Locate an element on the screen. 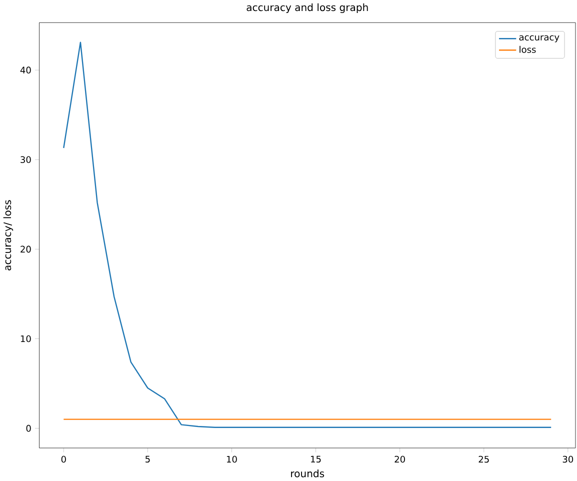 Image resolution: width=577 pixels, height=481 pixels. chart-title: accuracy and loss graph is located at coordinates (307, 9).